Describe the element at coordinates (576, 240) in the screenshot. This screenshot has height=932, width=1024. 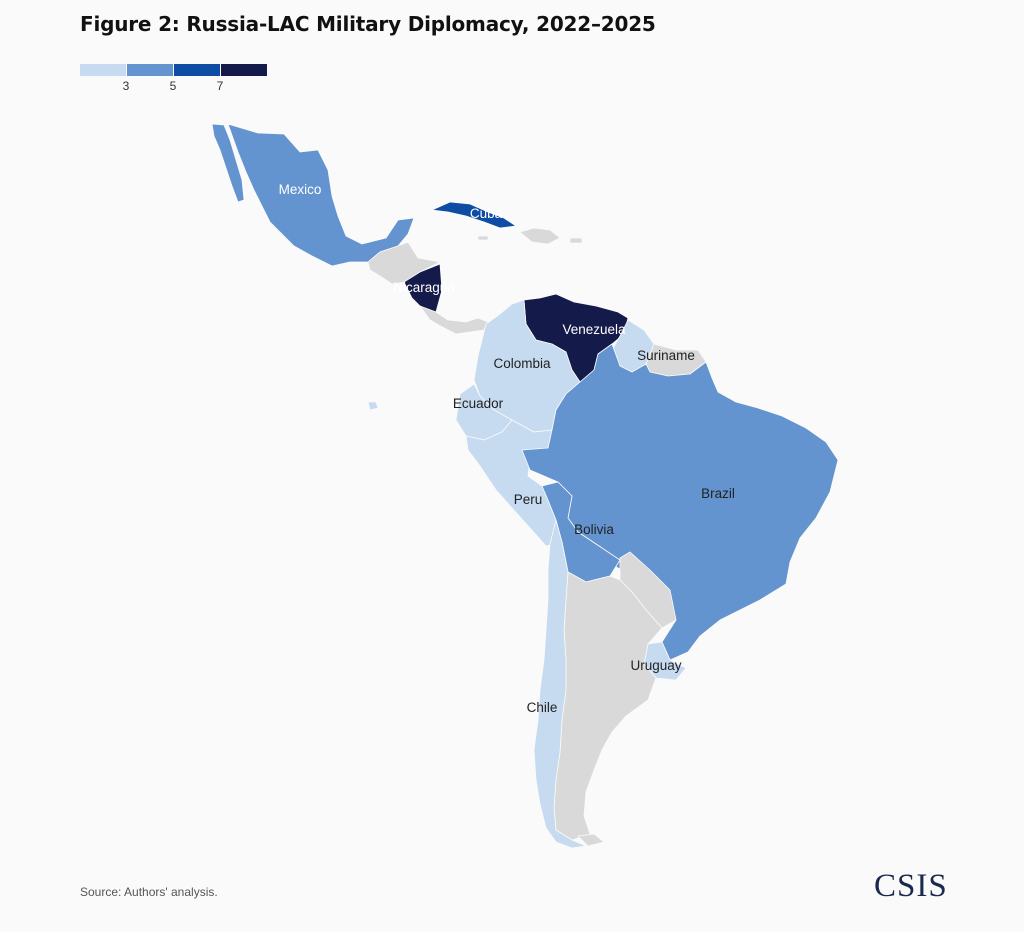
I see `region-puerto-rico` at that location.